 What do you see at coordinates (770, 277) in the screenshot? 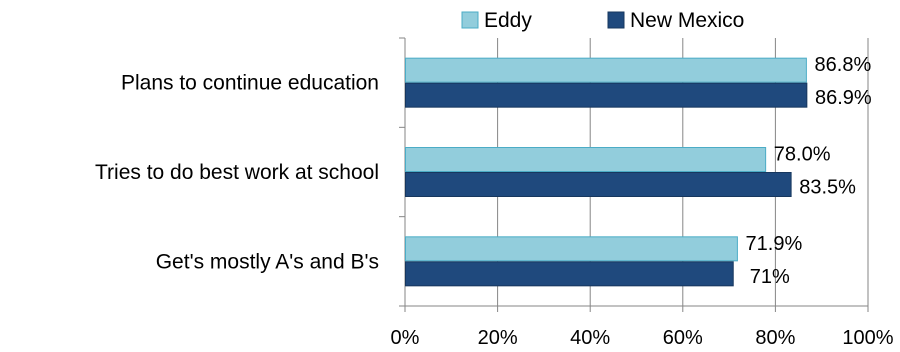
I see `data-label: 71%` at bounding box center [770, 277].